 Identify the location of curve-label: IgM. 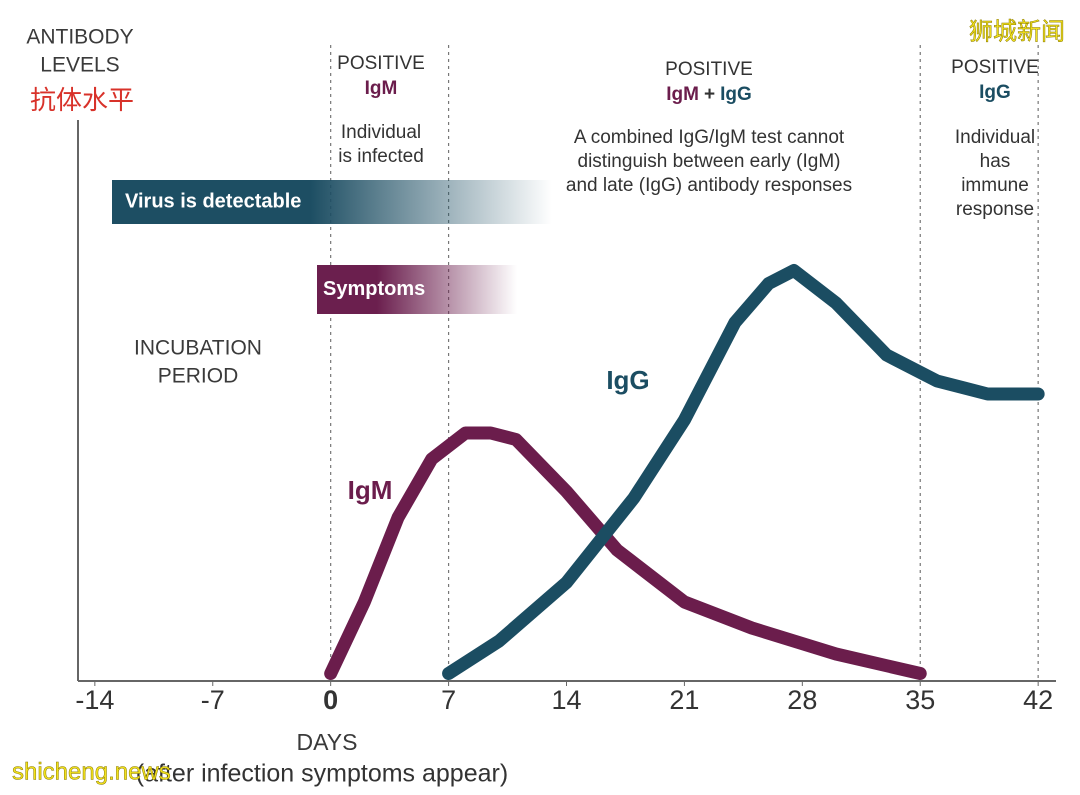
(370, 490).